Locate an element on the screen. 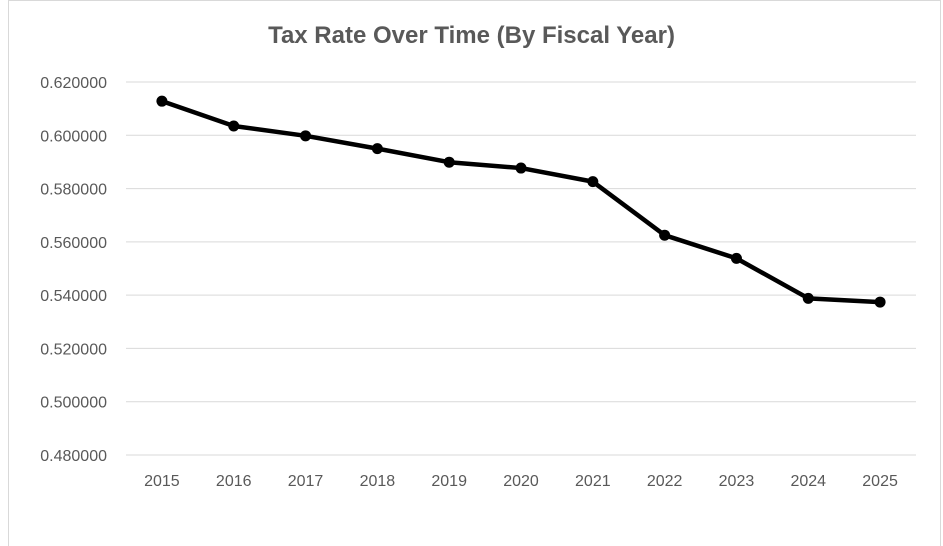 This screenshot has height=546, width=943. data-point-2016 is located at coordinates (234, 126).